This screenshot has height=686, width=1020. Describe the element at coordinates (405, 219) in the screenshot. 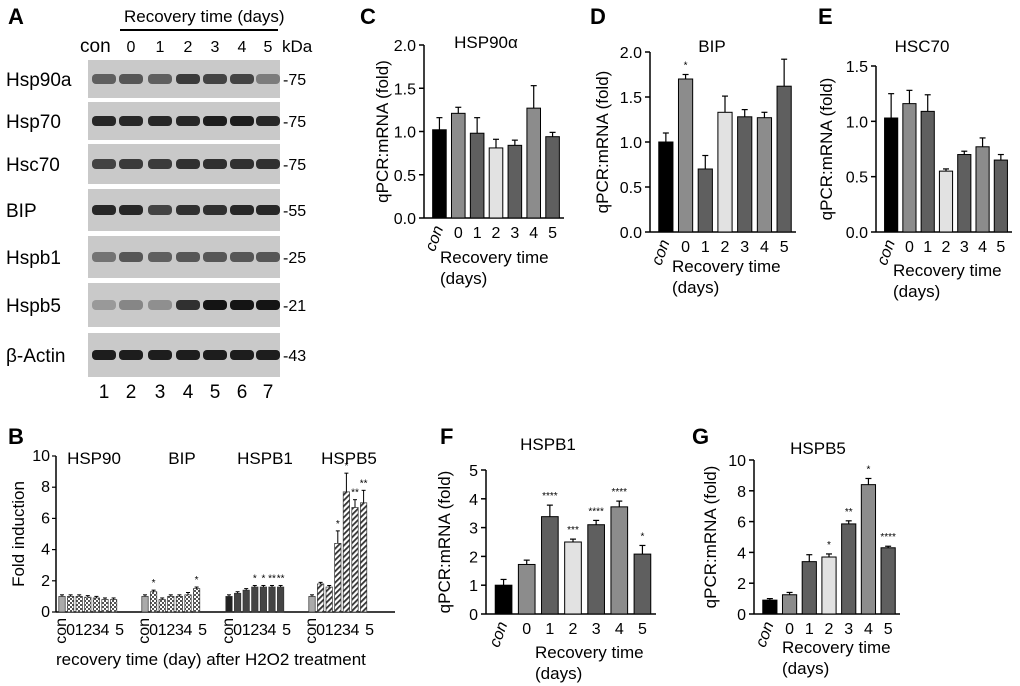

I see `y-tick-label: 0.0` at that location.